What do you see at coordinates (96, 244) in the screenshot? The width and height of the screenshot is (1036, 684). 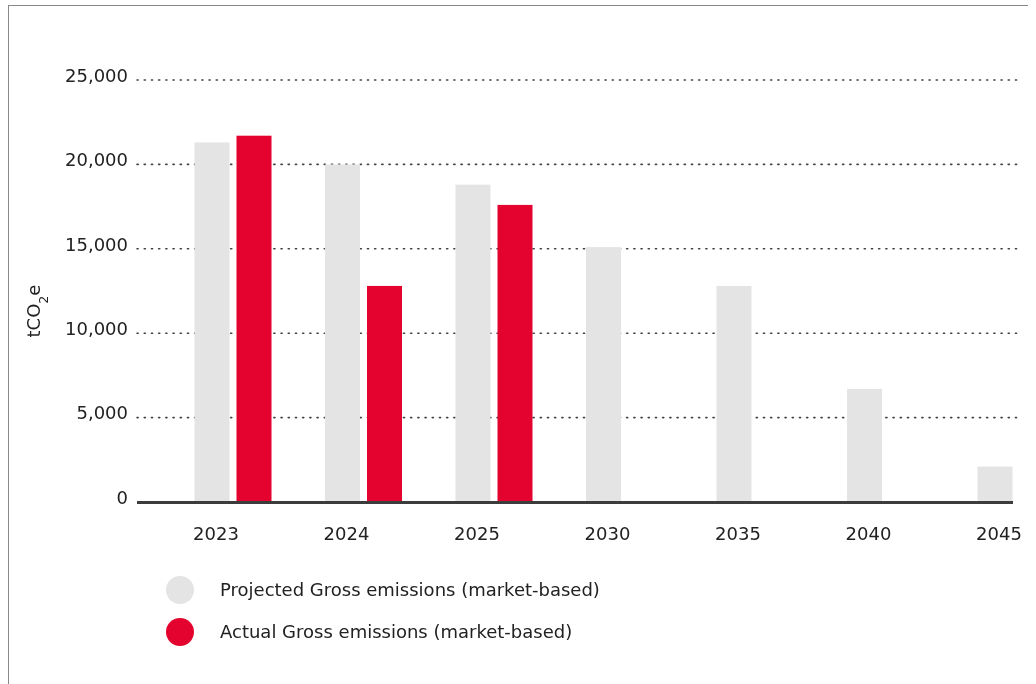 I see `y-tick-label: 15,000` at bounding box center [96, 244].